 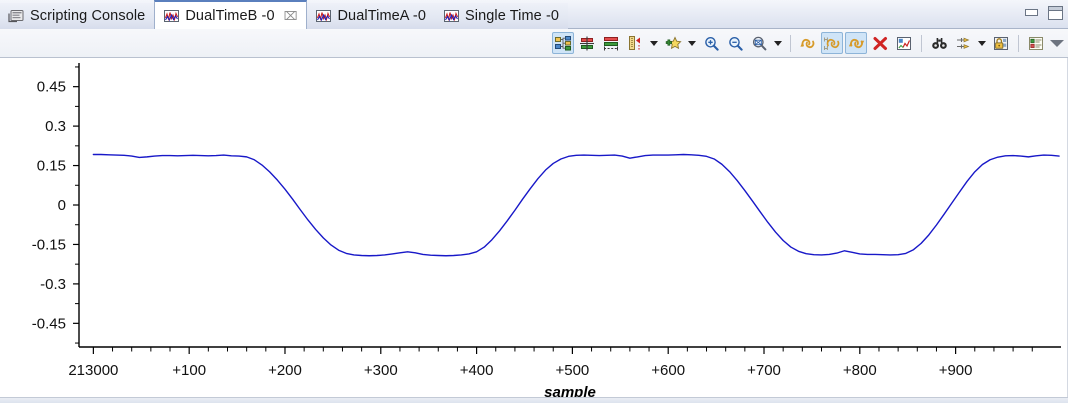 I want to click on add-marker-dropdown-arrow, so click(x=691, y=43).